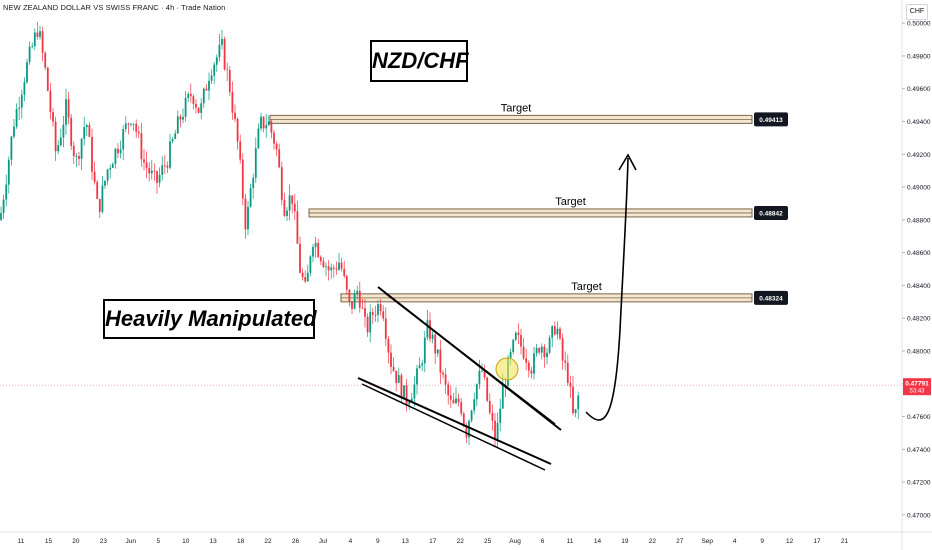 This screenshot has height=550, width=932. I want to click on breakout-highlight-circle, so click(507, 369).